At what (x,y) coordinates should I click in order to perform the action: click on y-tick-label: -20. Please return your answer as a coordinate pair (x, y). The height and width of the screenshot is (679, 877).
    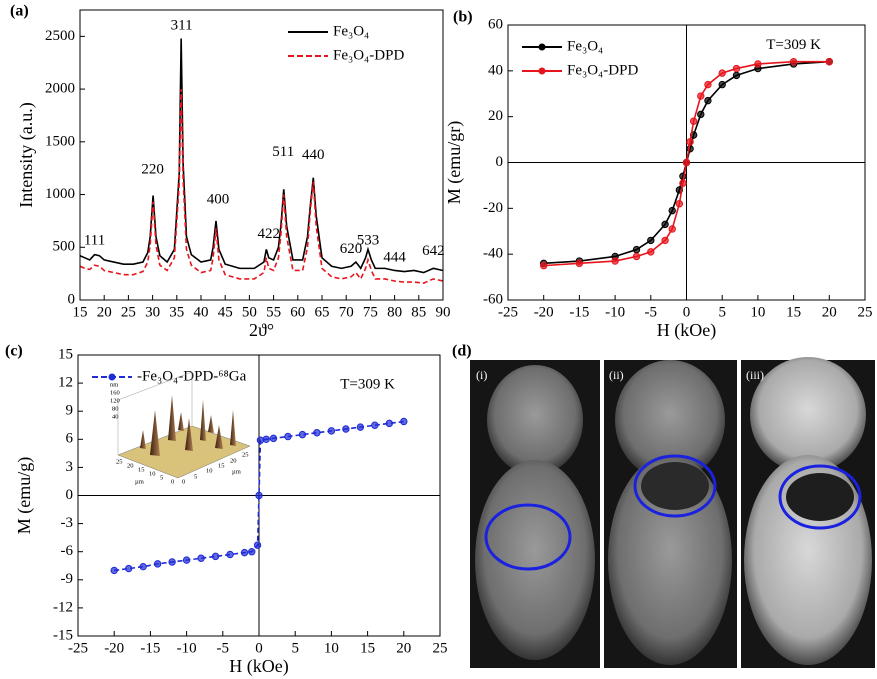
    Looking at the image, I should click on (493, 208).